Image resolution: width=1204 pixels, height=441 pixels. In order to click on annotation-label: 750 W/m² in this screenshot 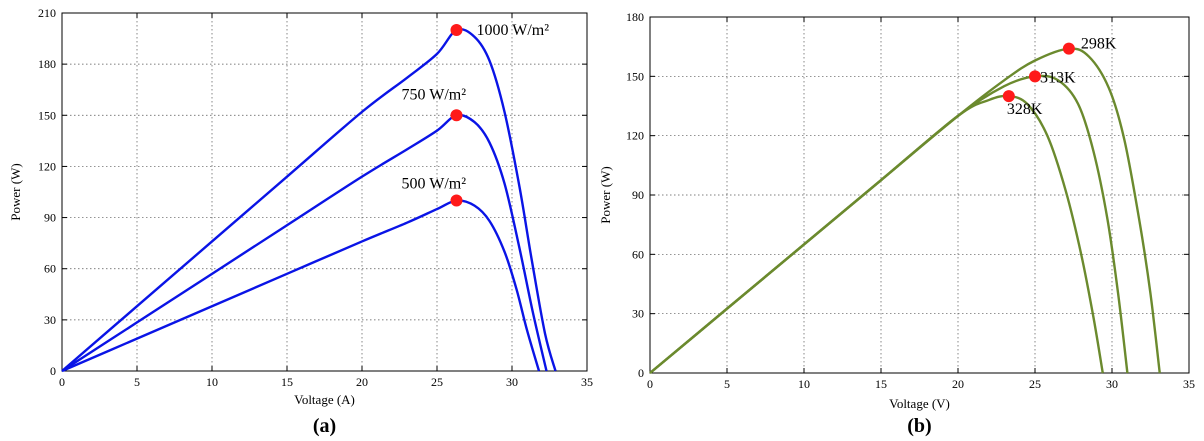, I will do `click(434, 94)`.